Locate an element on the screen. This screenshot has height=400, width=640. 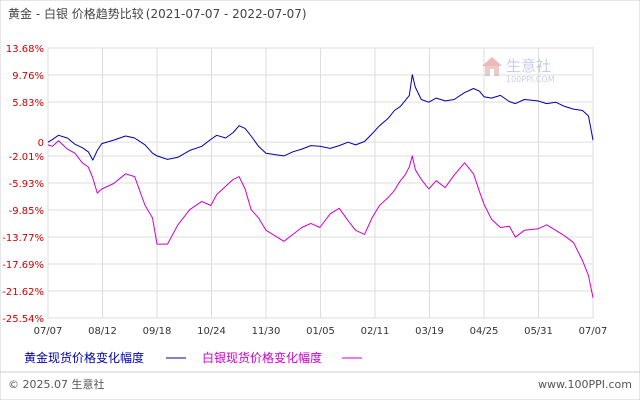
x-tick-label: 01/05 is located at coordinates (320, 331).